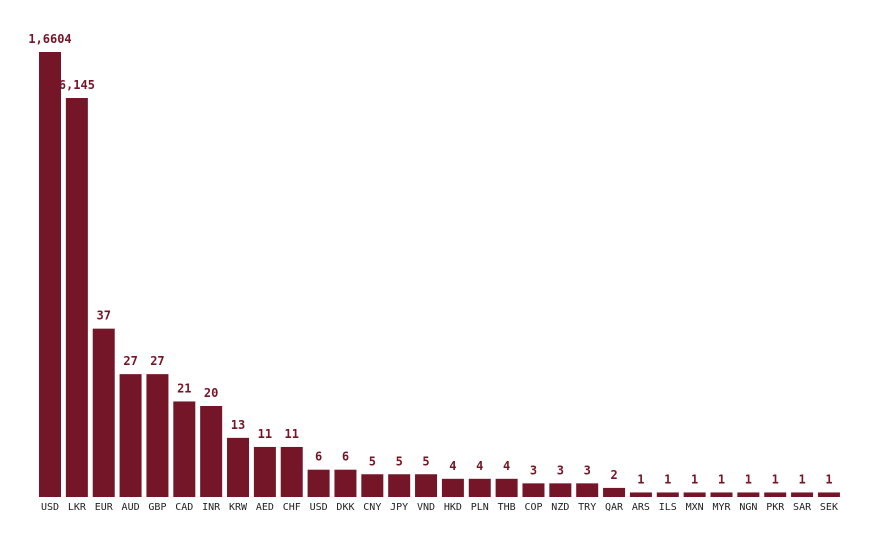  I want to click on tick-label-thb-17: THB, so click(507, 507).